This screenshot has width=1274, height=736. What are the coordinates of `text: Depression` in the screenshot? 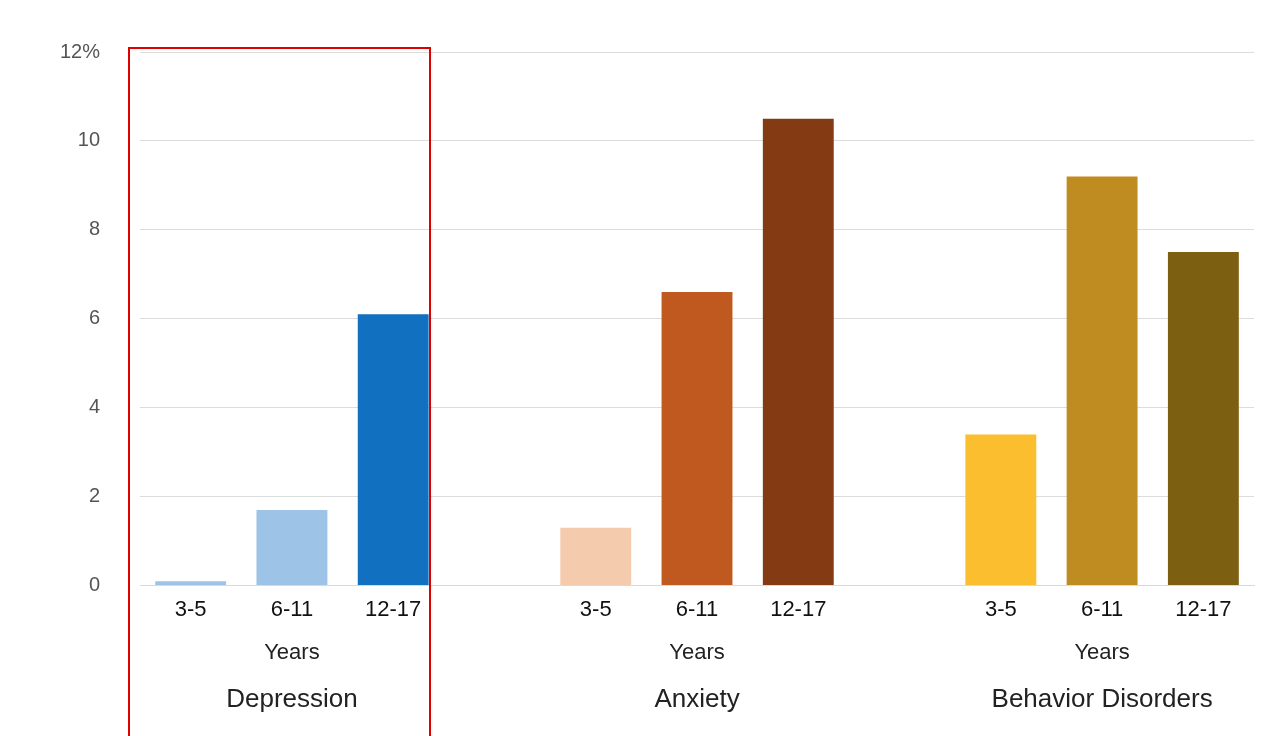 It's located at (292, 698).